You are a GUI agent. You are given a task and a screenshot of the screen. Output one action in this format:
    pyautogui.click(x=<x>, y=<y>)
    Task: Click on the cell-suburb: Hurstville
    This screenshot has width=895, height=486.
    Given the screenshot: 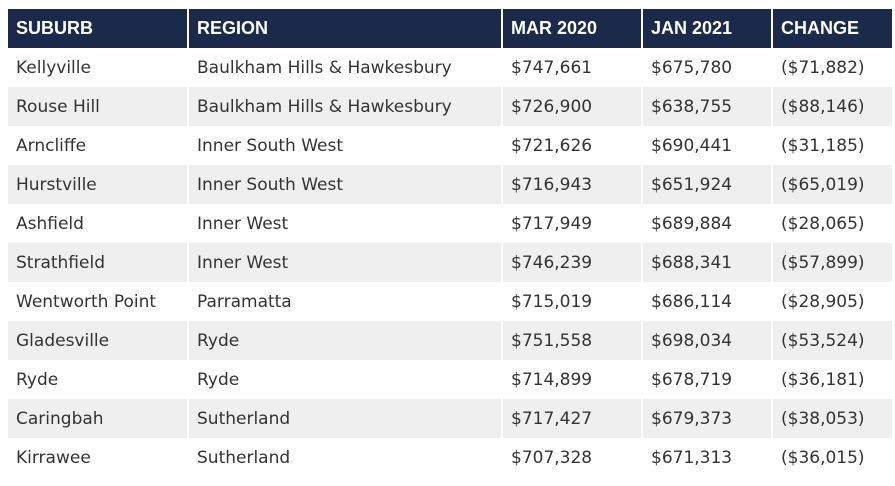 What is the action you would take?
    pyautogui.click(x=98, y=184)
    